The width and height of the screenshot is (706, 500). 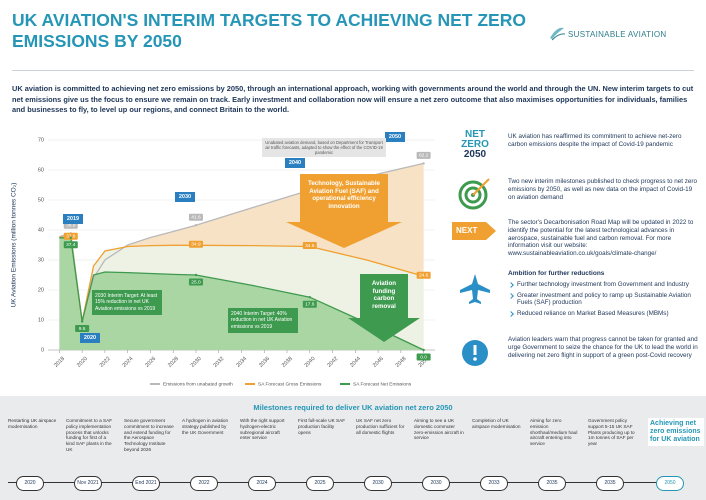 I want to click on x-tick-label: 2026, so click(x=150, y=362).